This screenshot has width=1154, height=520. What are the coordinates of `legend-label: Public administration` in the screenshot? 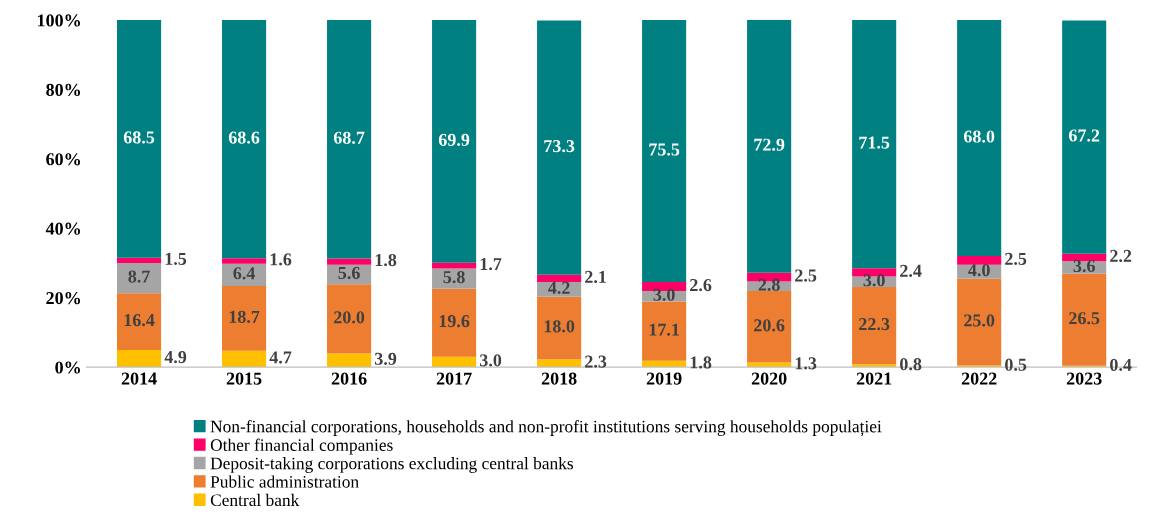 It's located at (284, 481).